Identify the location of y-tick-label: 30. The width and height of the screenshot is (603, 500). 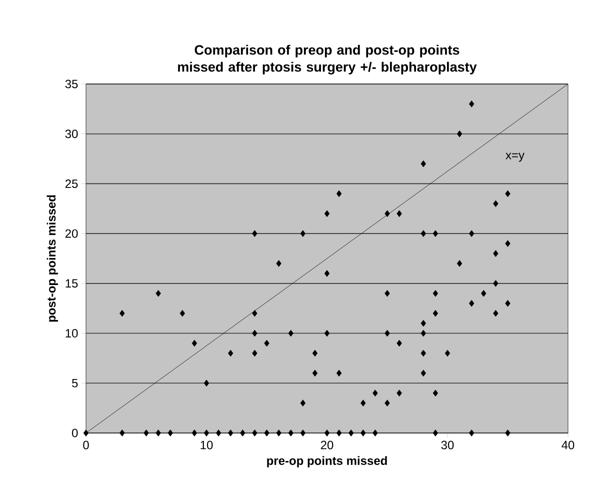
(71, 134).